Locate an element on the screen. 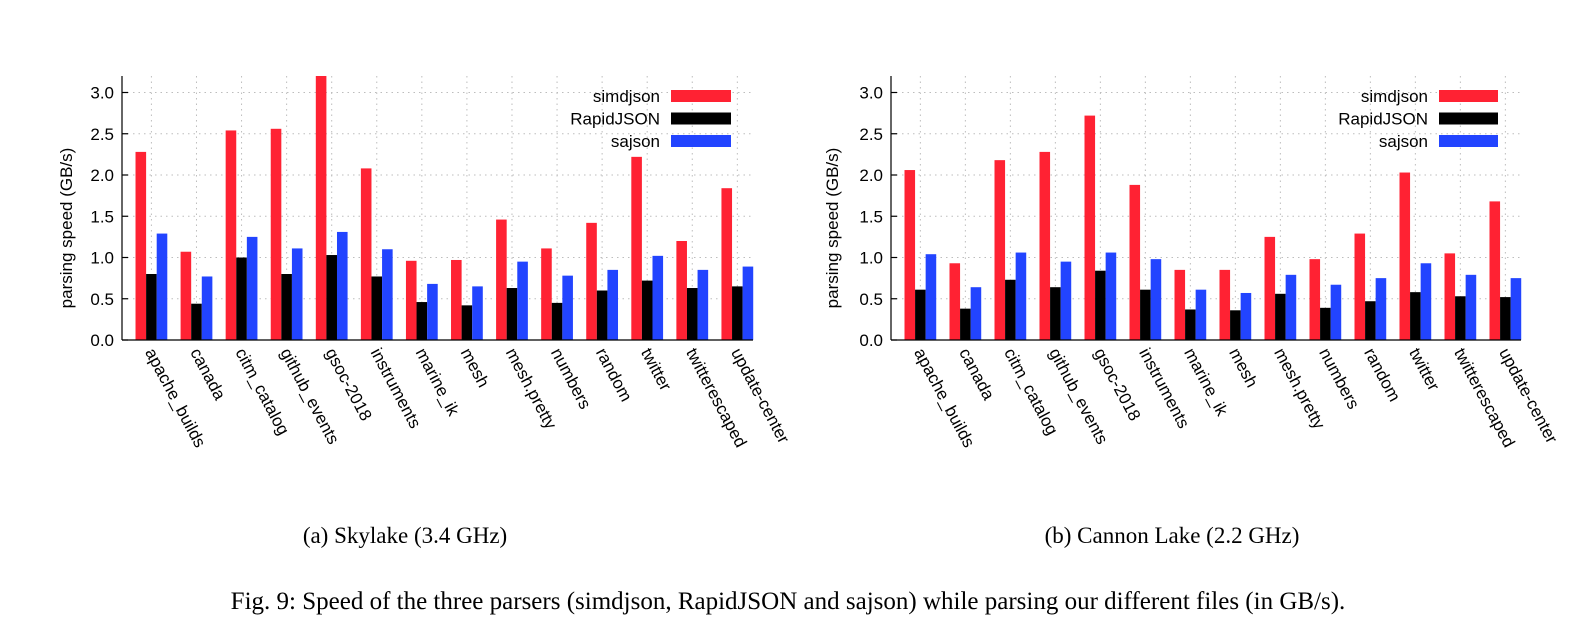  bar-sajson-apache_builds is located at coordinates (162, 286).